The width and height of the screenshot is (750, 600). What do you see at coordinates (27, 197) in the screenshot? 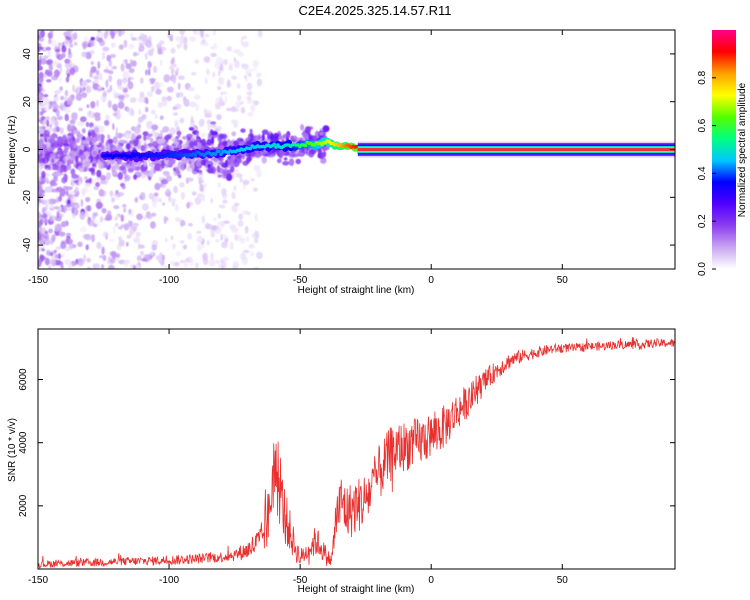
I see `spectrogram-y-tick-label: -20` at bounding box center [27, 197].